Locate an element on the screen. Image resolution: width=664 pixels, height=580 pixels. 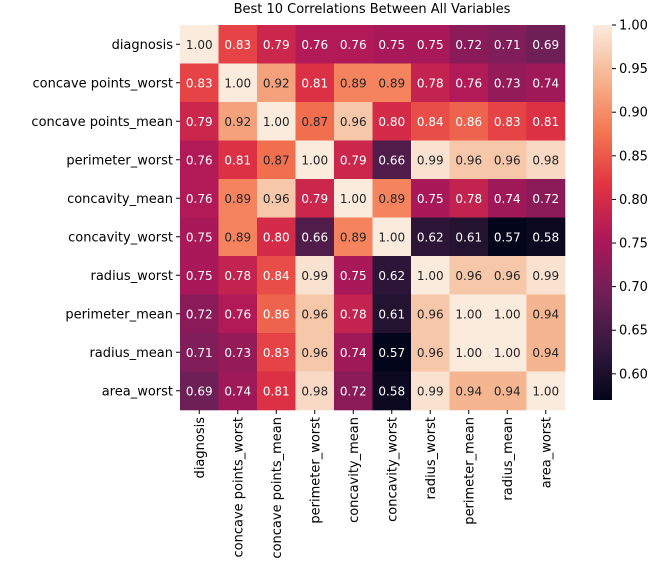
heatmap-cell-r3-c6 is located at coordinates (430, 160).